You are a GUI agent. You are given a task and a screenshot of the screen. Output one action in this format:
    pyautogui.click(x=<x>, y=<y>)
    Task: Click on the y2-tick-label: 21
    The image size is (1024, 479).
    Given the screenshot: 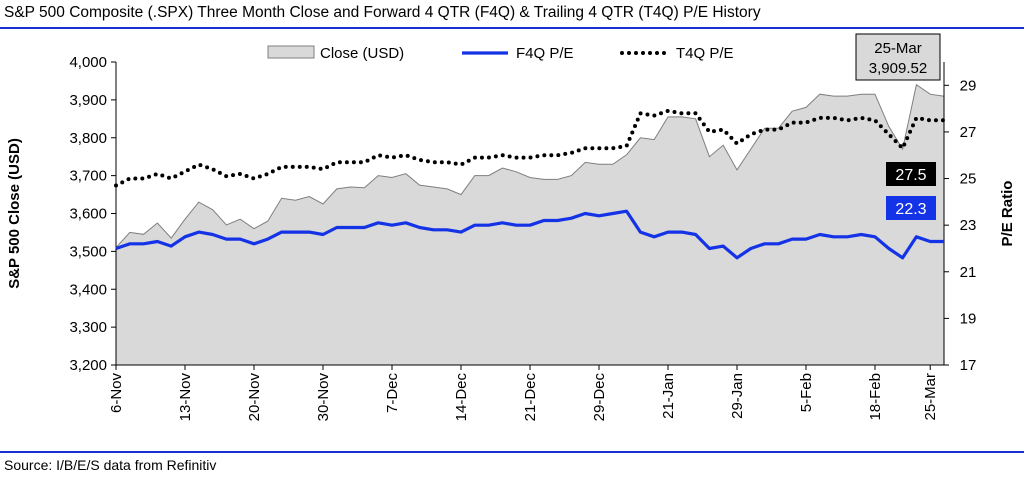 What is the action you would take?
    pyautogui.click(x=968, y=272)
    